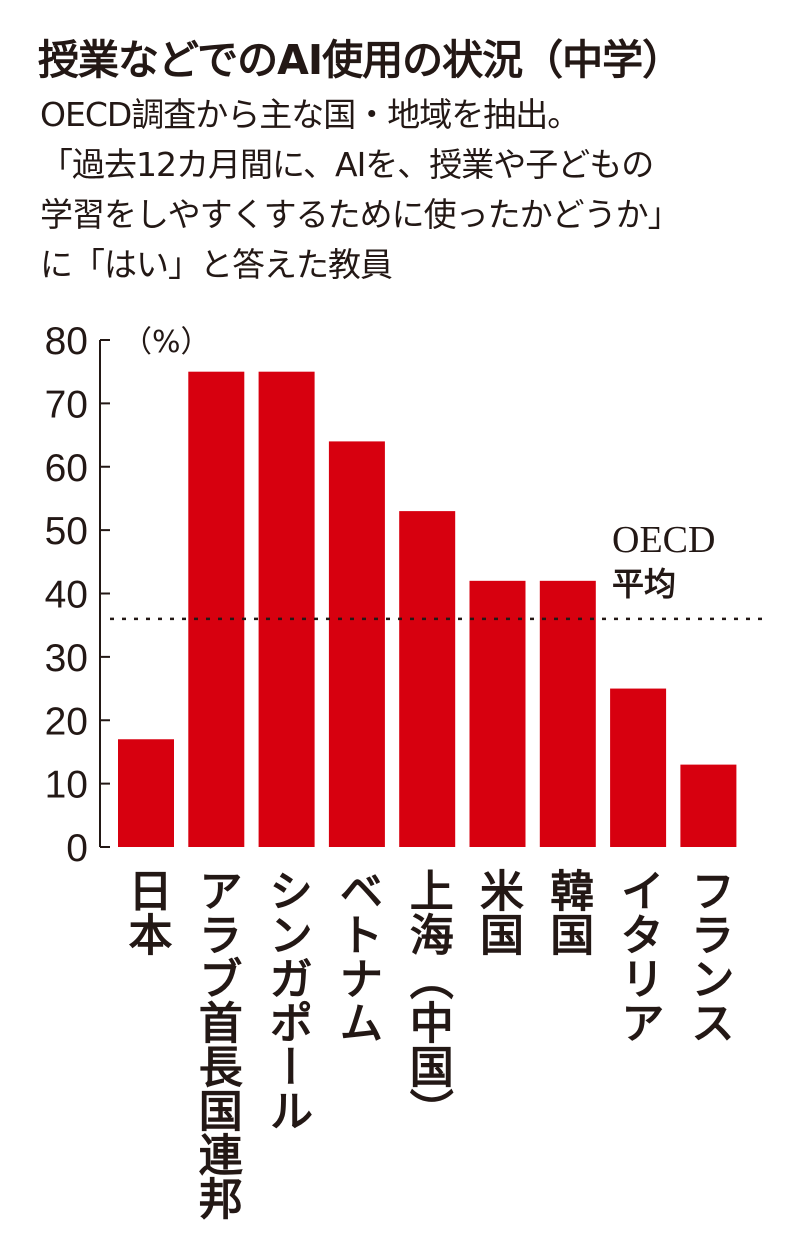  What do you see at coordinates (644, 584) in the screenshot?
I see `oecd-average-label: 平均` at bounding box center [644, 584].